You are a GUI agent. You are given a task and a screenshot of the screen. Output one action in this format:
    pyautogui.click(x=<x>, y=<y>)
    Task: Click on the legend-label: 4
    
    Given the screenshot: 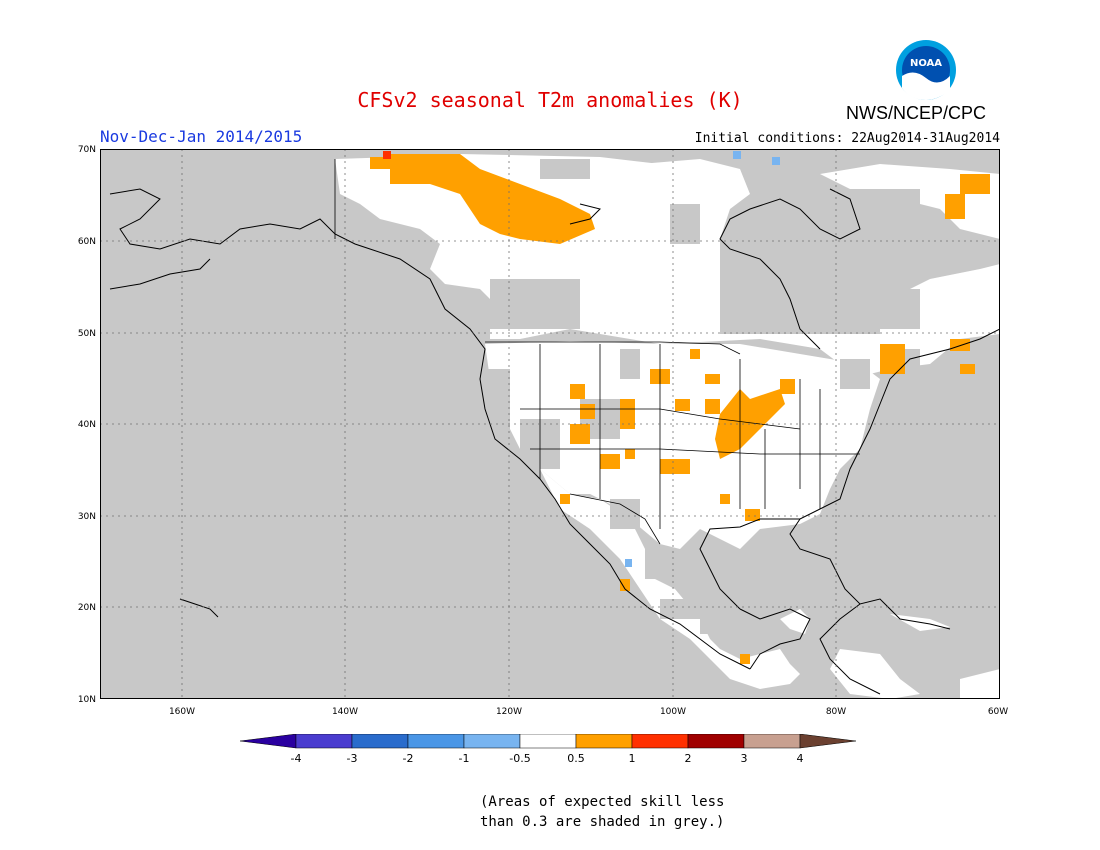 What is the action you would take?
    pyautogui.click(x=800, y=758)
    